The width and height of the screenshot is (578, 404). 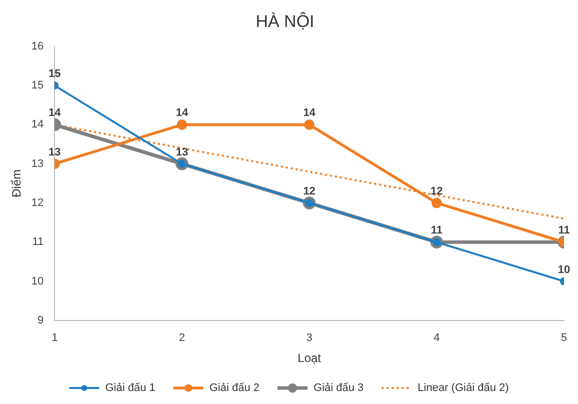 I want to click on y-axis-title: Điểm, so click(x=17, y=183).